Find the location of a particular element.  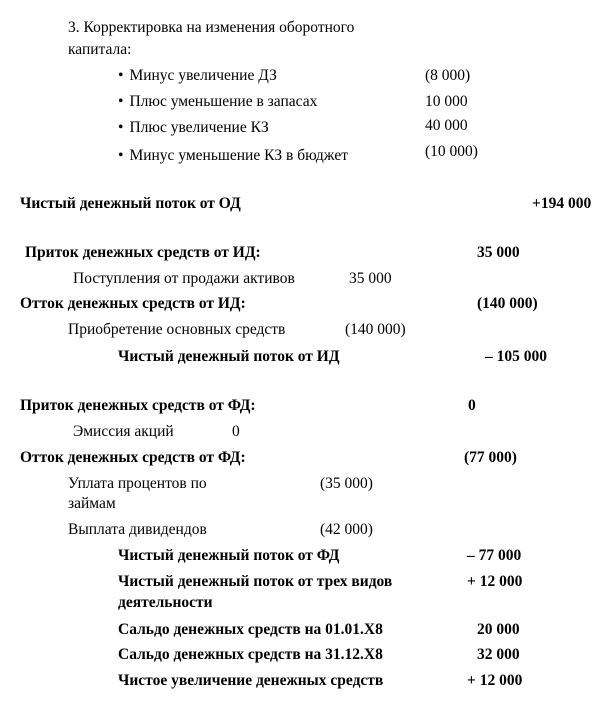

closing-balance-value: 32 000 is located at coordinates (498, 654).